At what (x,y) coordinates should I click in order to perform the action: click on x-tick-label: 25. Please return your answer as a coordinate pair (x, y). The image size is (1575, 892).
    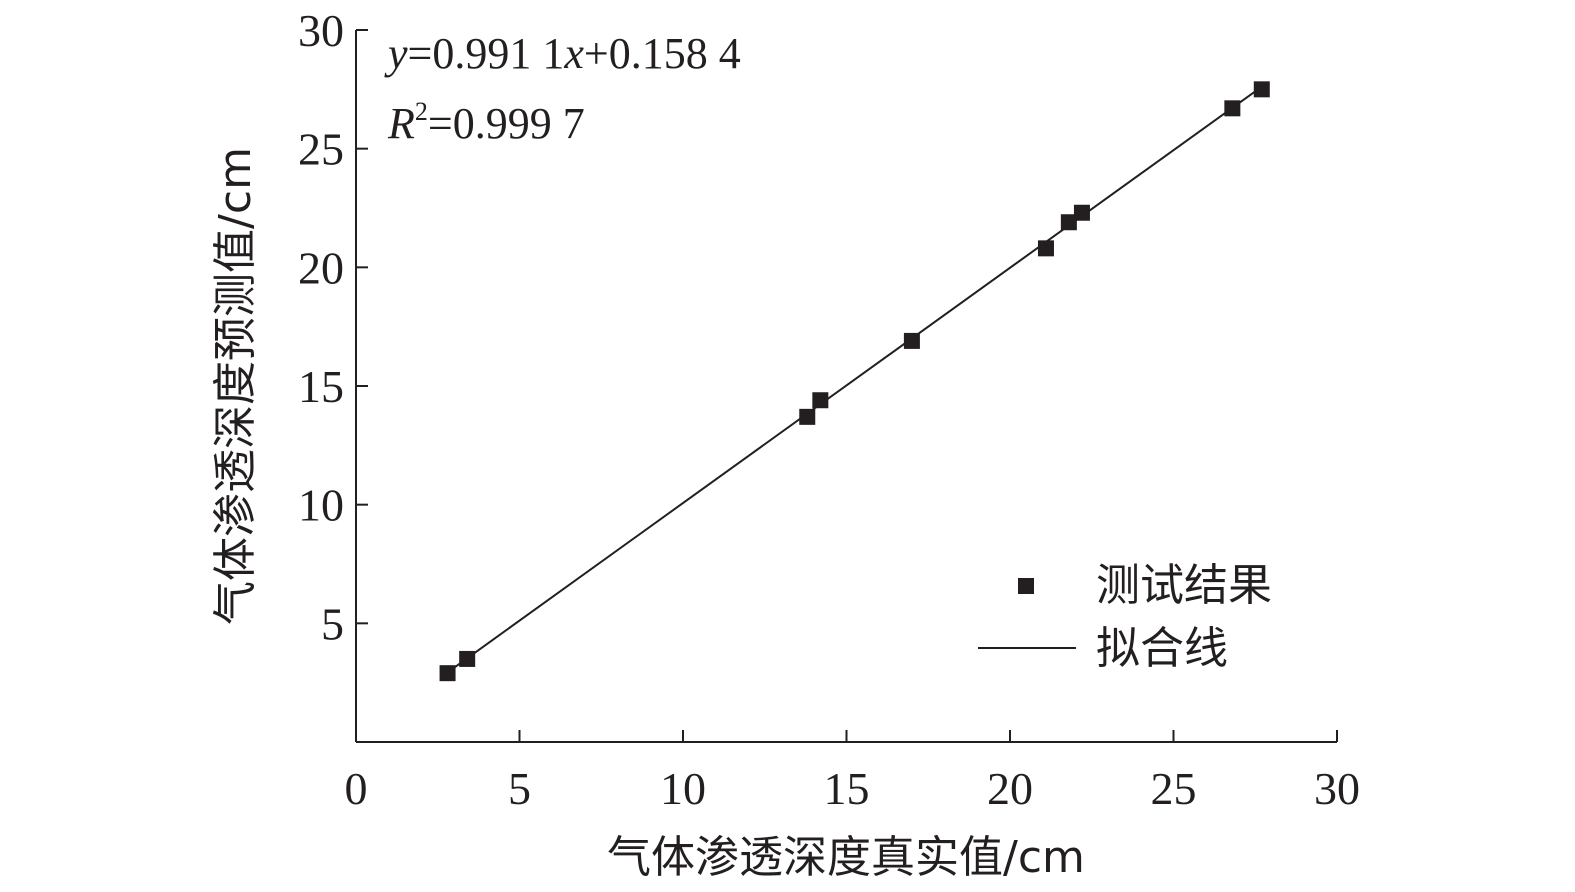
    Looking at the image, I should click on (1174, 788).